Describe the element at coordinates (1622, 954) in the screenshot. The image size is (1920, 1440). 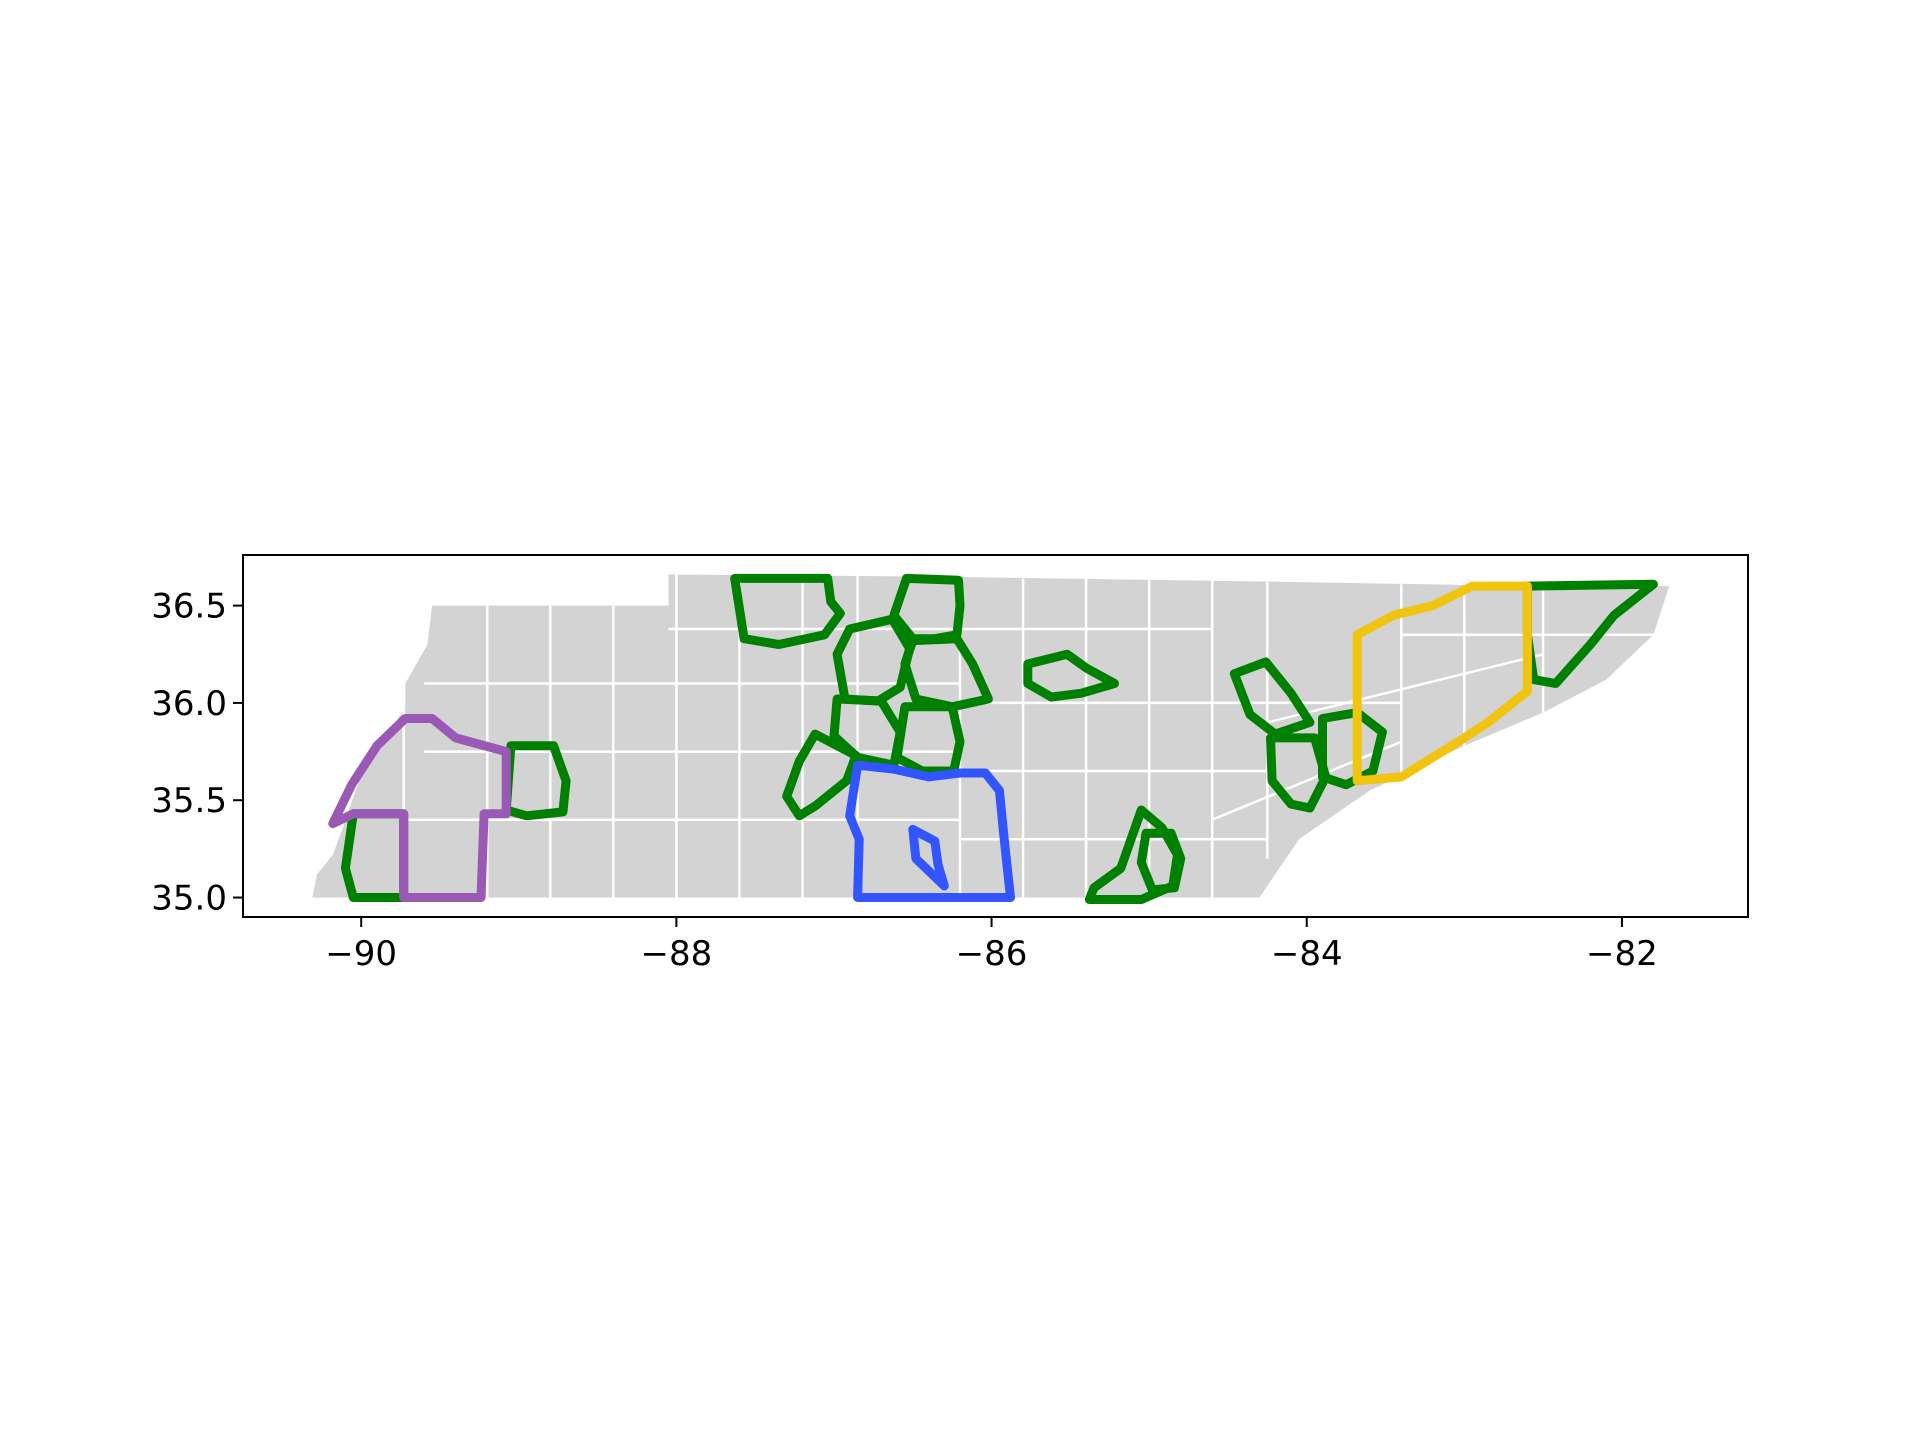
I see `x-tick-label: −82` at that location.